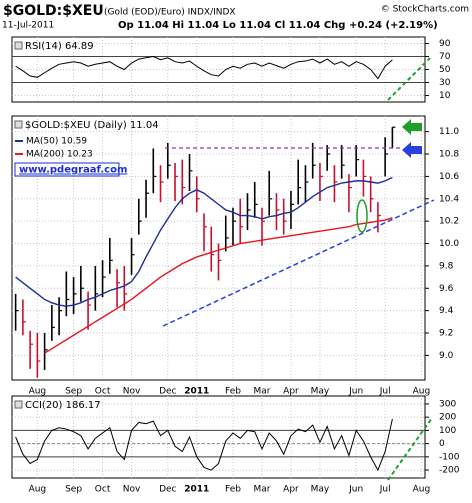 This screenshot has height=503, width=472. Describe the element at coordinates (63, 405) in the screenshot. I see `panel-title: CCI(20) 186.17` at that location.